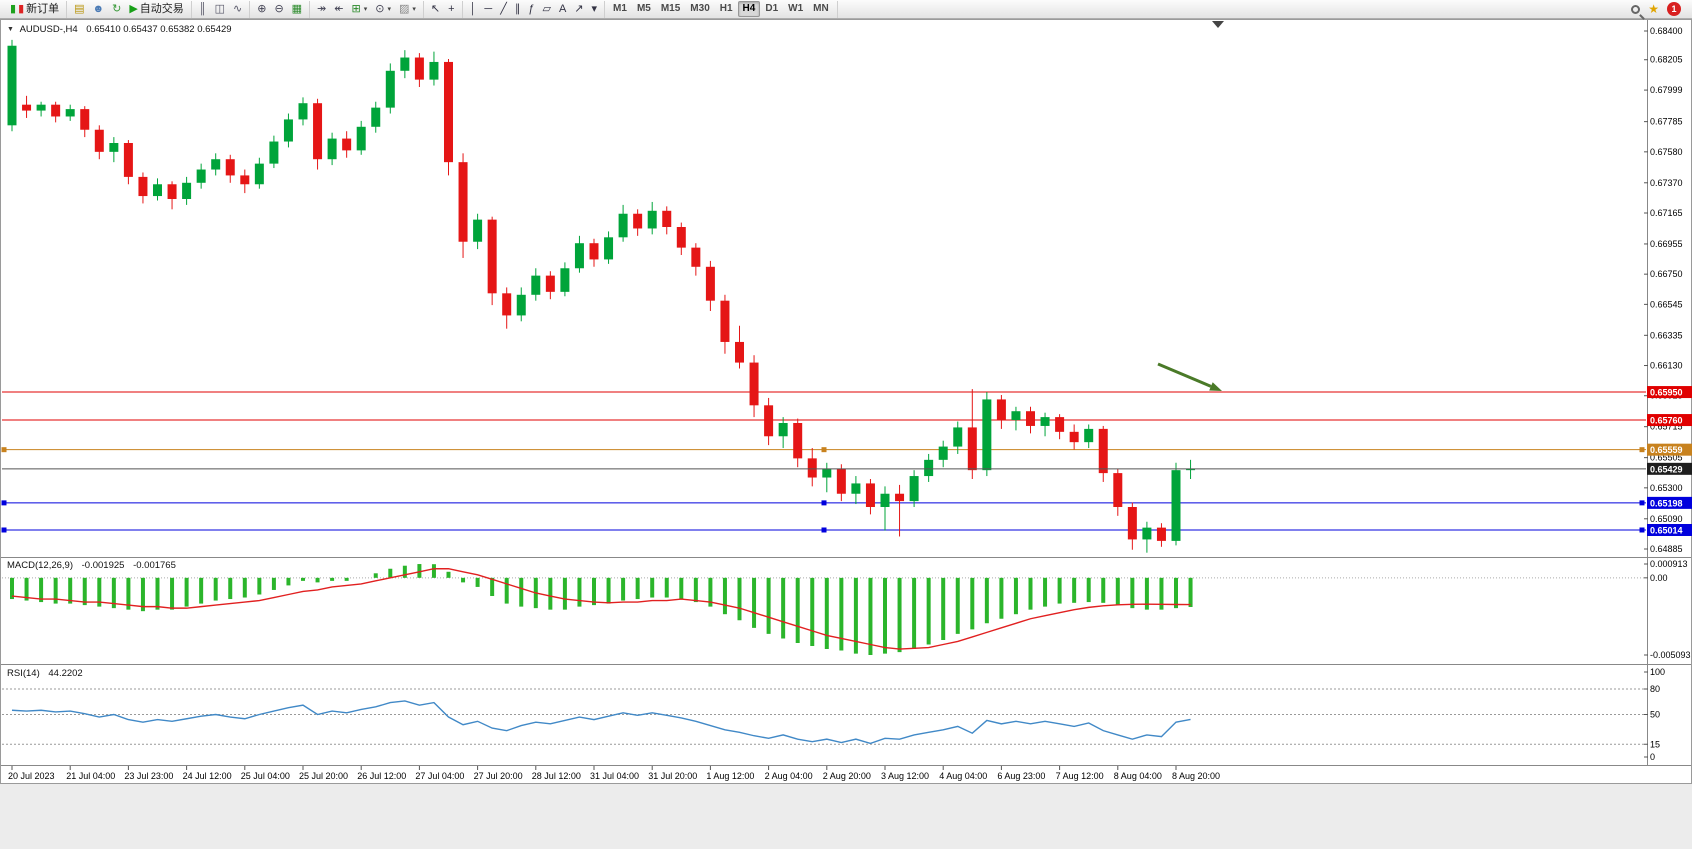  Describe the element at coordinates (473, 9) in the screenshot. I see `vertical-line-button: │` at that location.